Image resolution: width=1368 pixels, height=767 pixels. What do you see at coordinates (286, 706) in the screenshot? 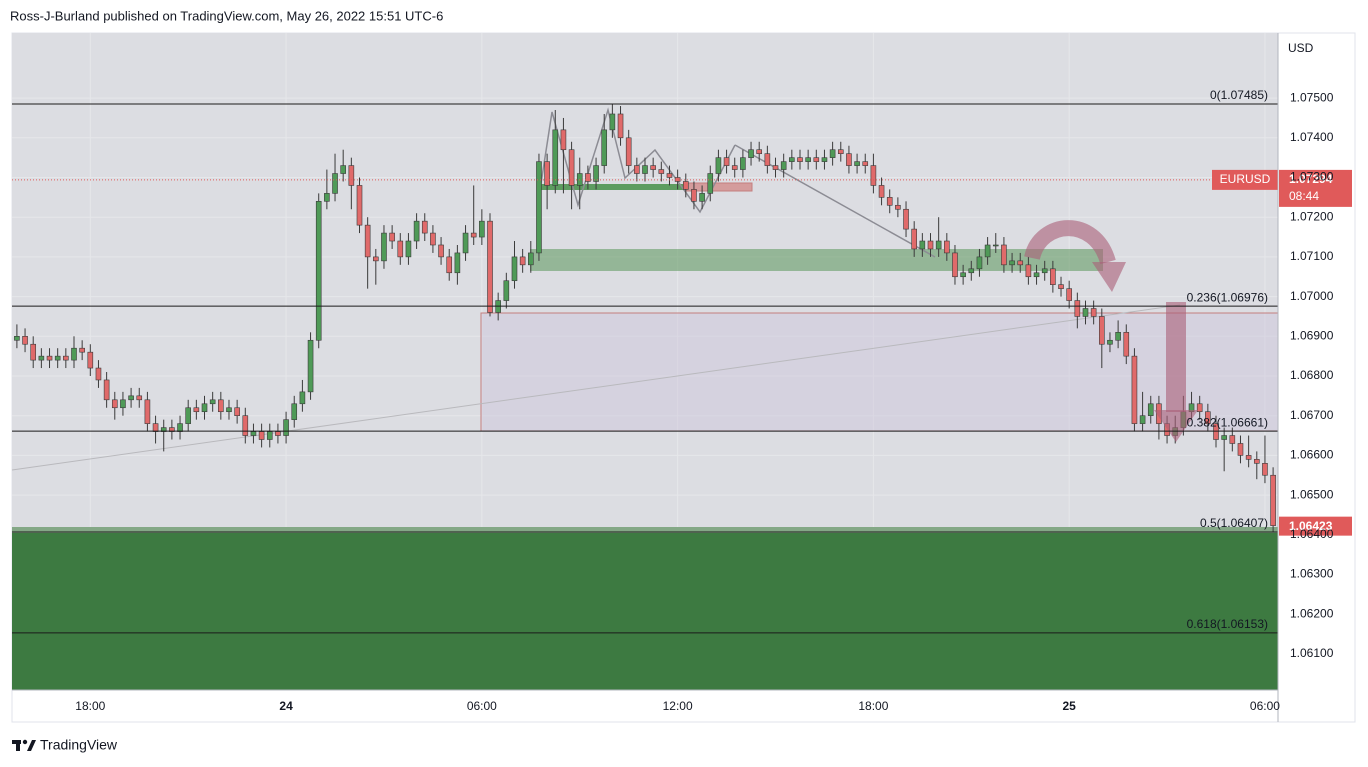
I see `x-tick-label: 24` at bounding box center [286, 706].